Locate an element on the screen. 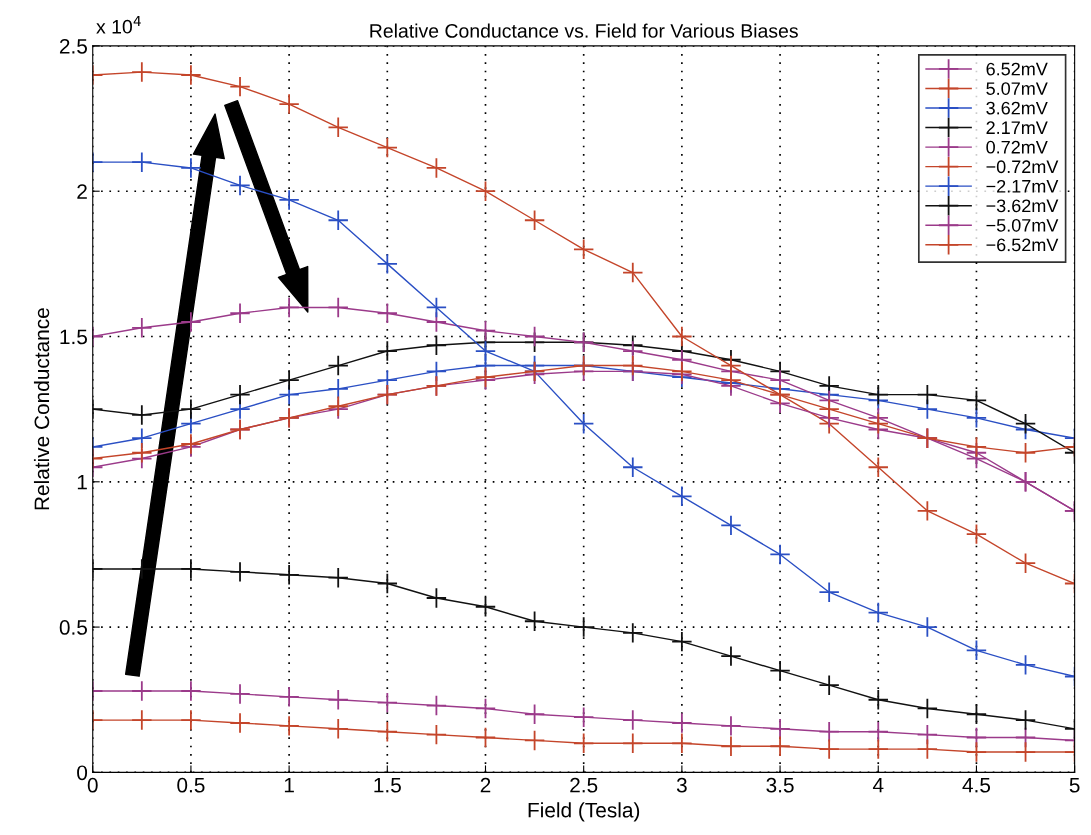 Image resolution: width=1091 pixels, height=835 pixels. x-axis-title: Field (Tesla) is located at coordinates (584, 812).